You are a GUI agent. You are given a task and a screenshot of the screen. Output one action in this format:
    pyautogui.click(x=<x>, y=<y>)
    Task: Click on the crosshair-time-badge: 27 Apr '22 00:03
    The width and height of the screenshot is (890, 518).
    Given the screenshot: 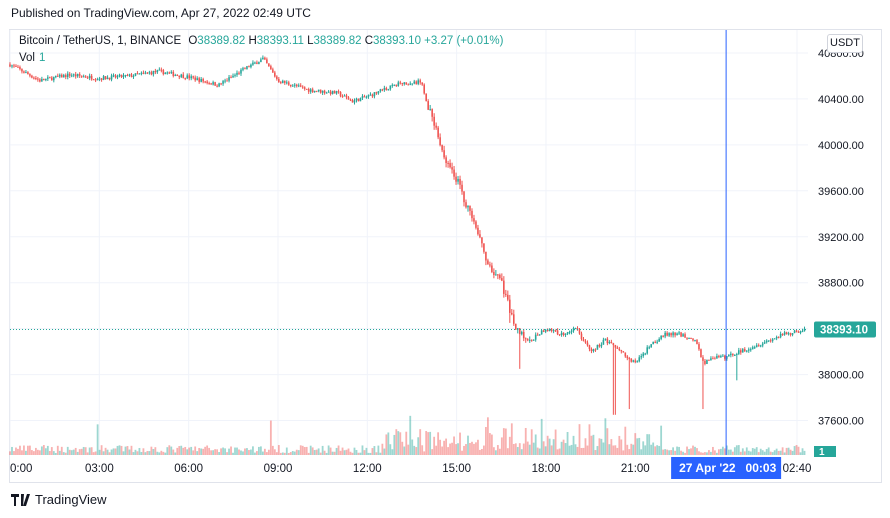 What is the action you would take?
    pyautogui.click(x=726, y=468)
    